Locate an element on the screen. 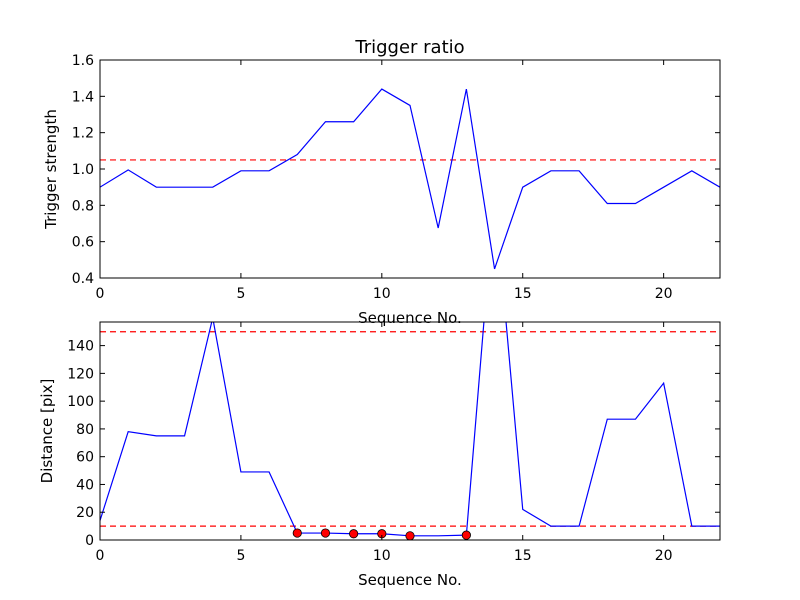  y-tick-label: 0.6 is located at coordinates (83, 243).